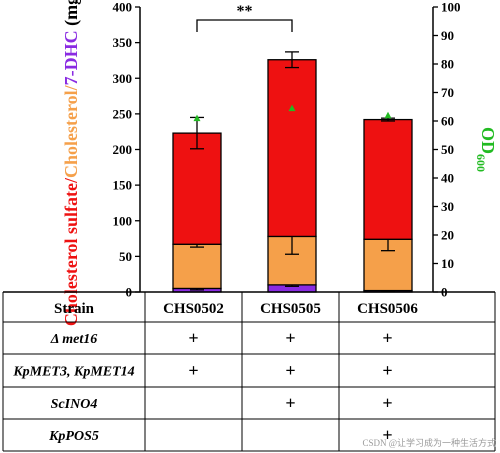  What do you see at coordinates (125, 256) in the screenshot?
I see `left-tick-label: 50` at bounding box center [125, 256].